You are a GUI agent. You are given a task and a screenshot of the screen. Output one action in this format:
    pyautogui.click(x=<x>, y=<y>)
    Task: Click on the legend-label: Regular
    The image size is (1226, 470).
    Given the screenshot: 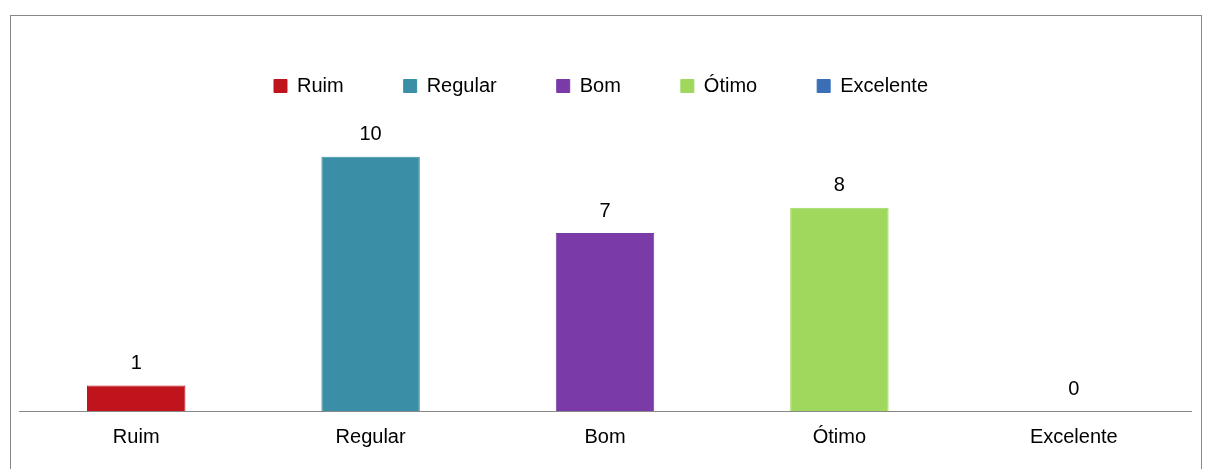 What is the action you would take?
    pyautogui.click(x=462, y=84)
    